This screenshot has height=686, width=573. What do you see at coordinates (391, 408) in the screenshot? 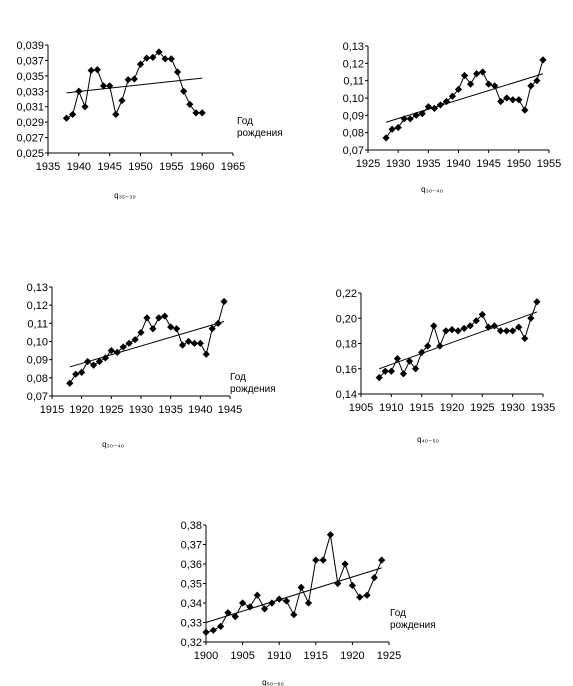
I see `x-tick-label: 1910` at bounding box center [391, 408].